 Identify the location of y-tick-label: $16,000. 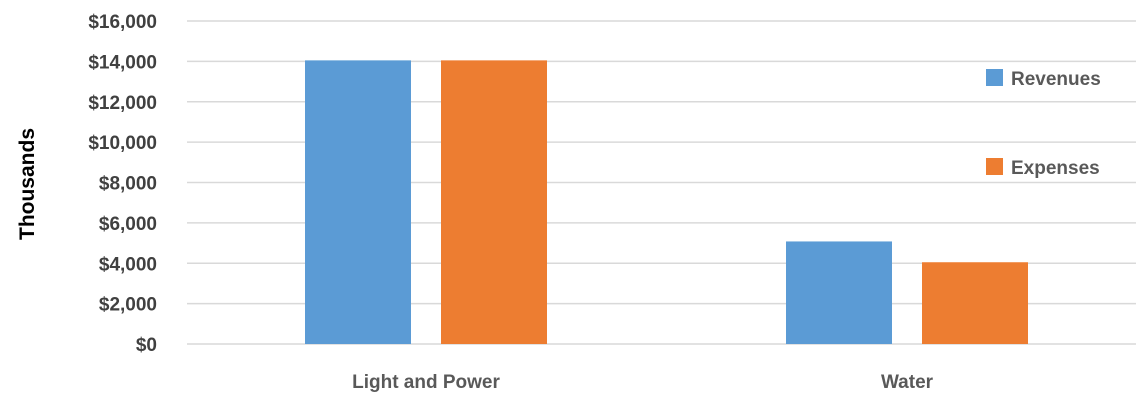
(122, 22).